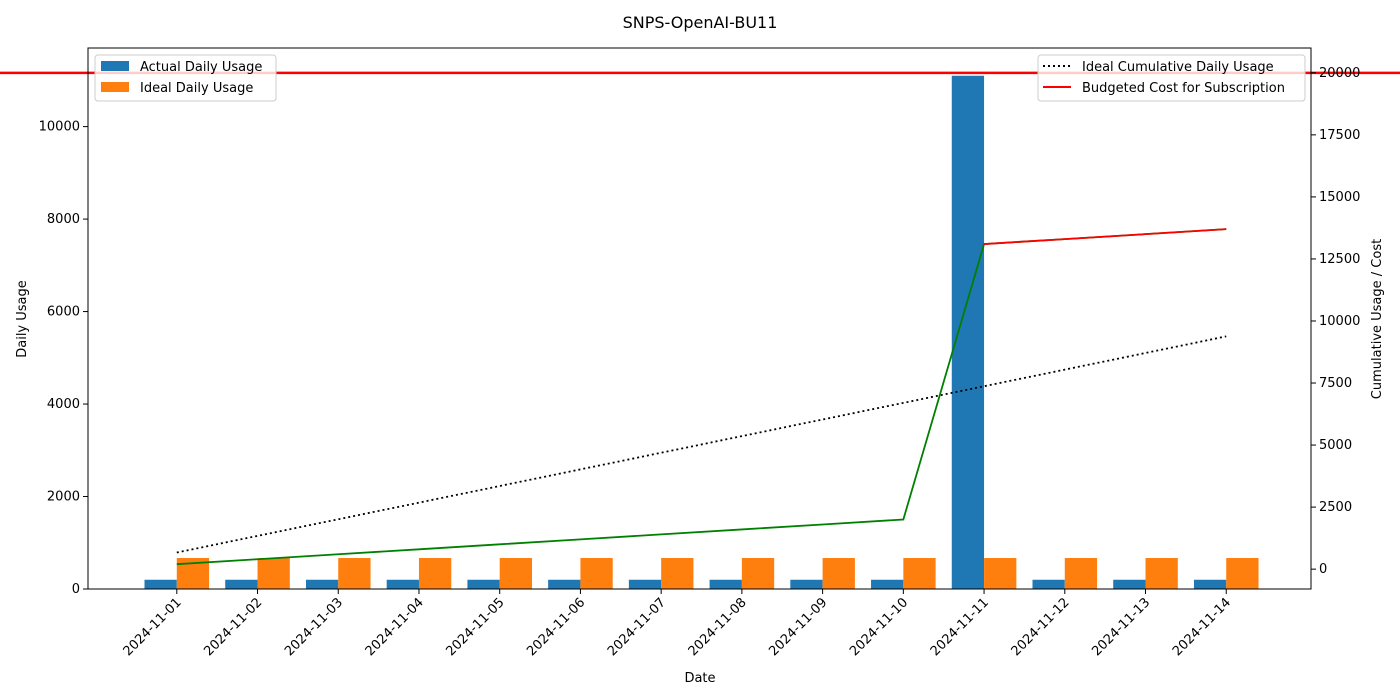 The height and width of the screenshot is (700, 1400). What do you see at coordinates (637, 627) in the screenshot?
I see `x-tick-label: 2024-11-07` at bounding box center [637, 627].